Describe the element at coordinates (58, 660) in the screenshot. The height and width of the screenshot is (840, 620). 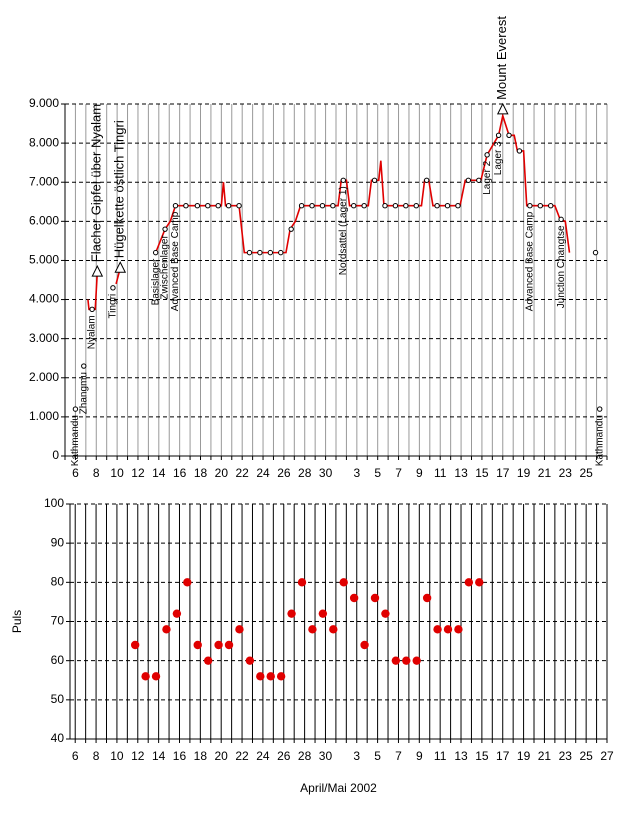
I see `y-tick-label: 60` at that location.